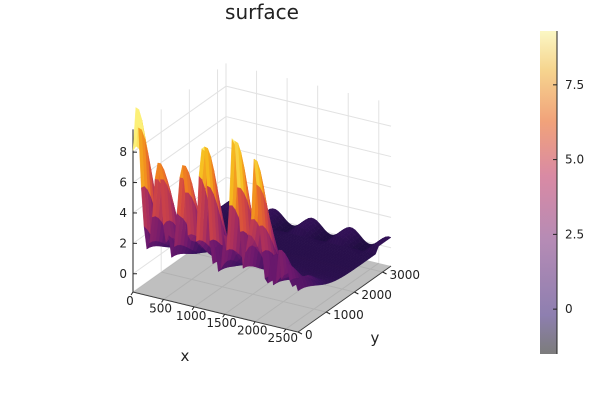 This screenshot has width=600, height=400. What do you see at coordinates (130, 301) in the screenshot?
I see `x-tick-label: 0` at bounding box center [130, 301].